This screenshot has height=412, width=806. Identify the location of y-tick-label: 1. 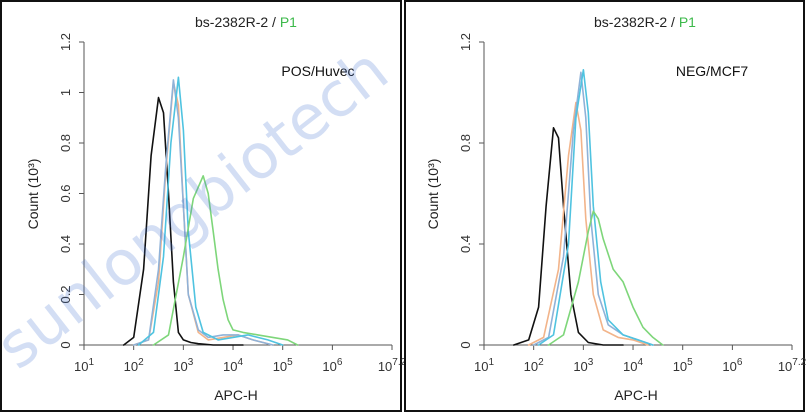
(65, 92).